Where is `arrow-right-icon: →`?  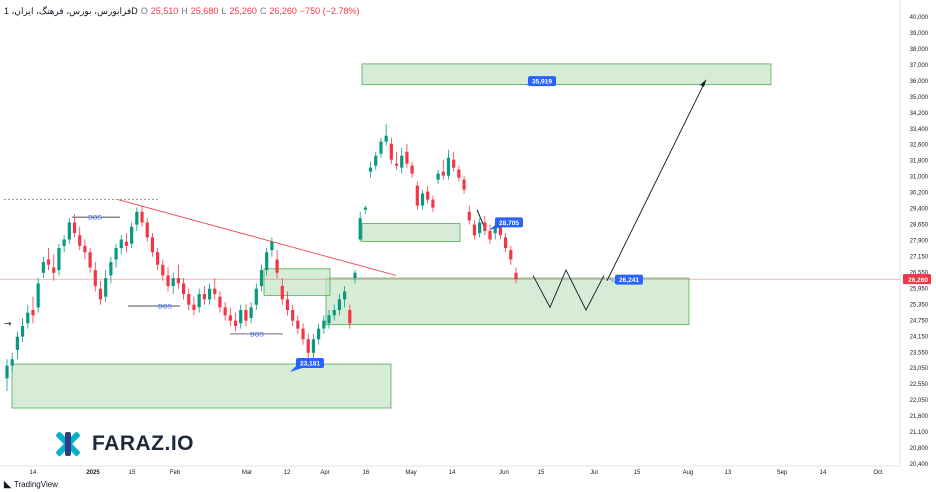 arrow-right-icon: → is located at coordinates (8, 324).